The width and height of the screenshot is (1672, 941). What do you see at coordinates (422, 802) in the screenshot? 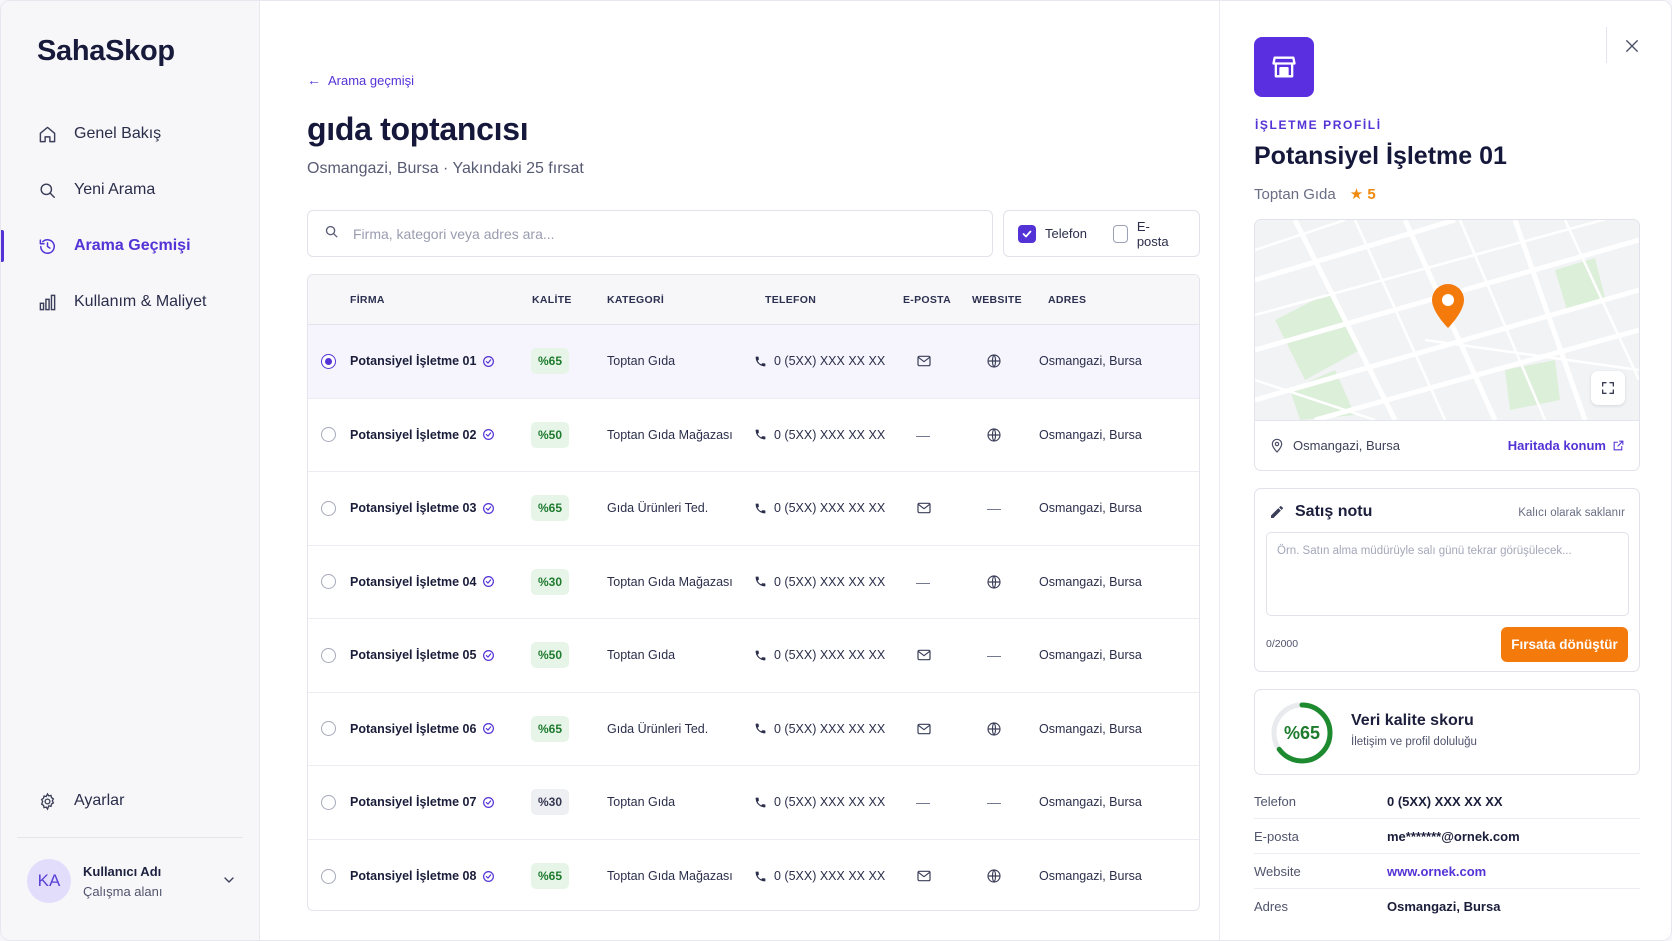
I see `firm-name: Potansiyel İşletme 07` at bounding box center [422, 802].